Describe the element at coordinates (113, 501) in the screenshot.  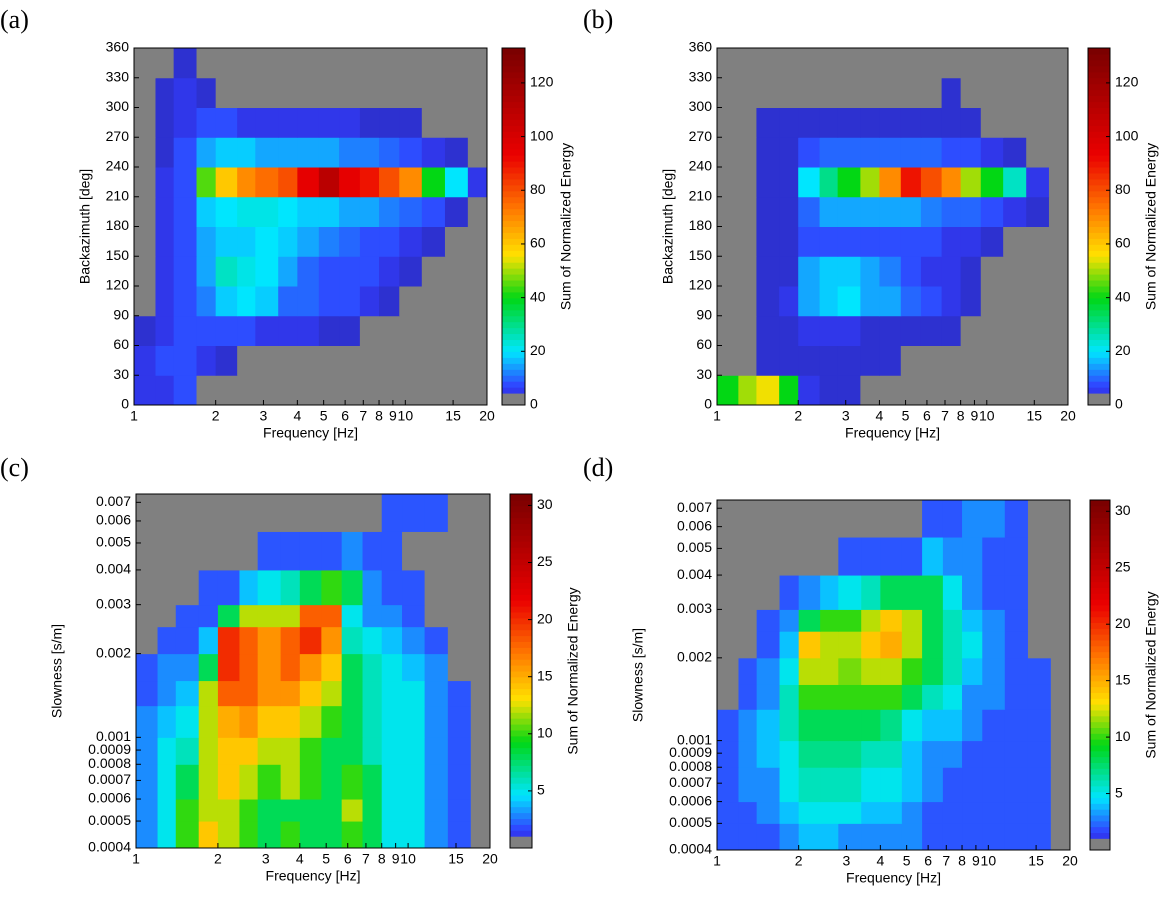
I see `y-tick-label: 0.007` at that location.